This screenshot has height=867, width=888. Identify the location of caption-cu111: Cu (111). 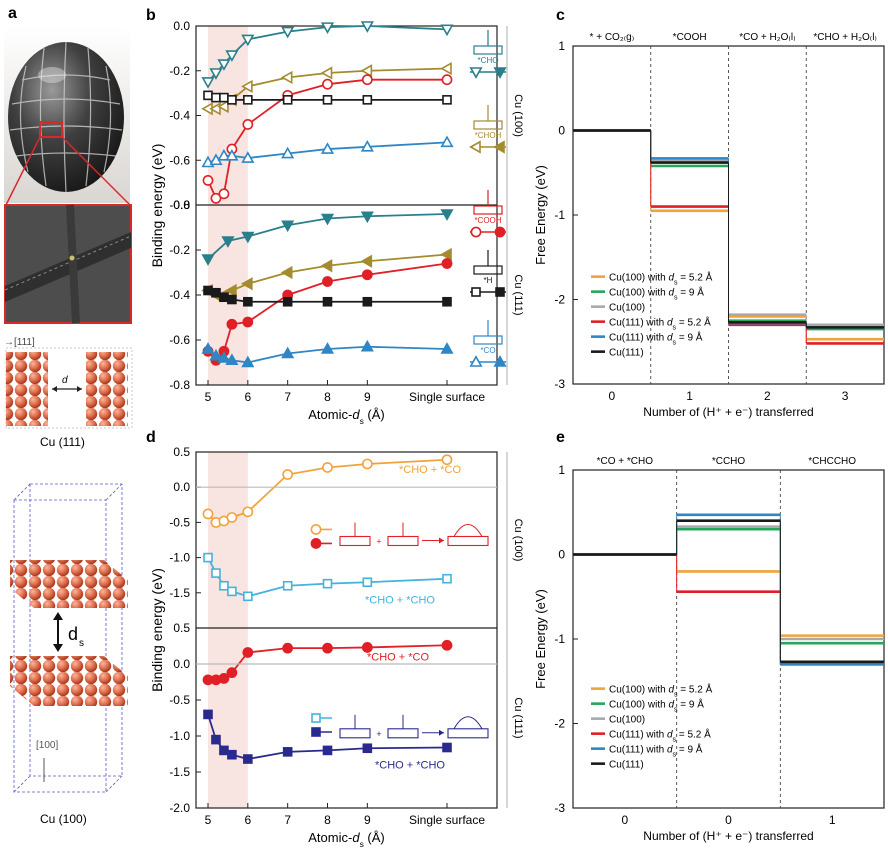
(62, 442).